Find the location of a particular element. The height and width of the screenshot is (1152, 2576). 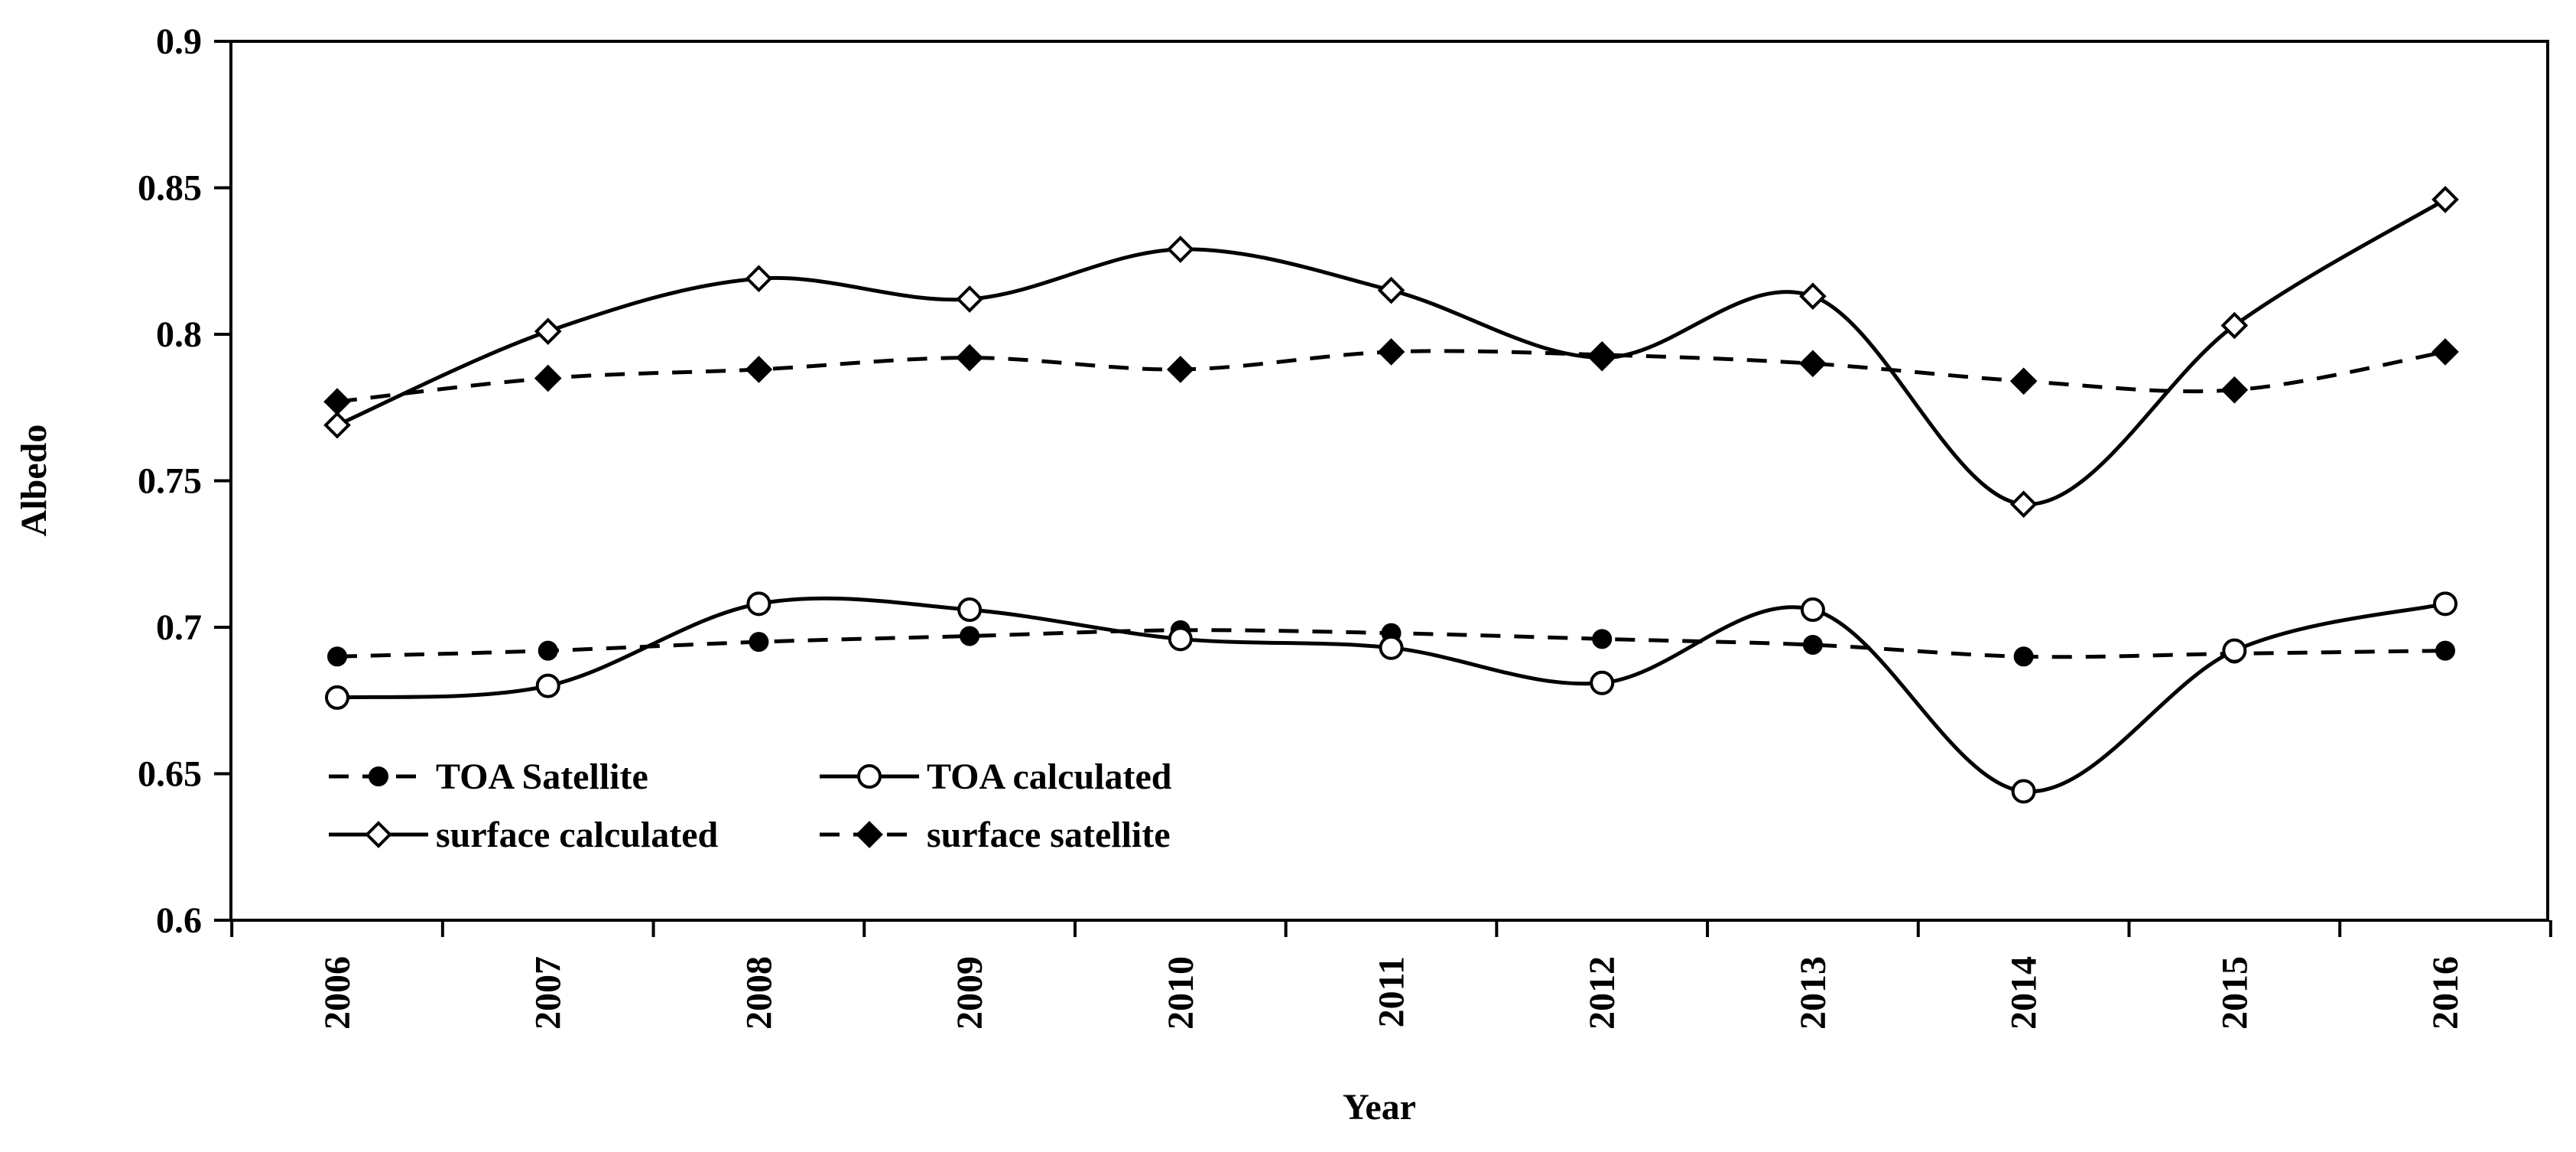

legend-item-surface-satellite: surface satellite is located at coordinates (996, 835).